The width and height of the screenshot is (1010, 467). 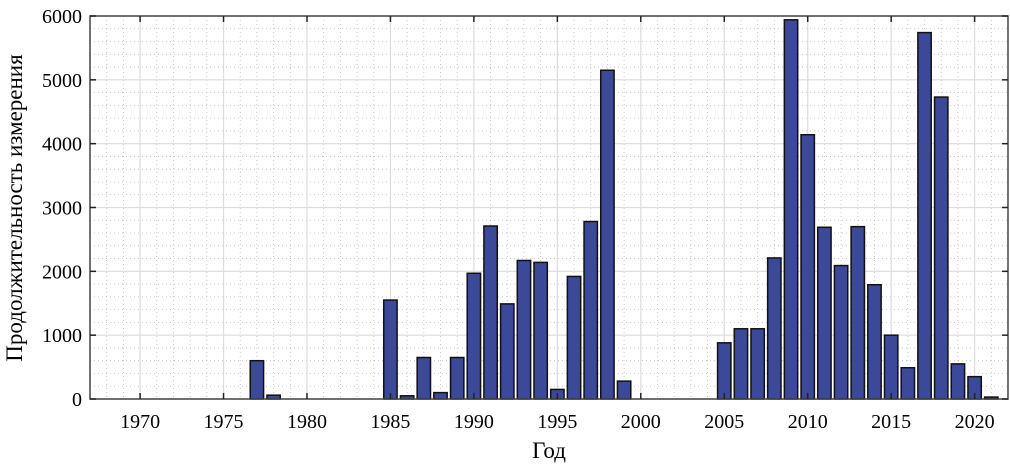 What do you see at coordinates (624, 390) in the screenshot?
I see `bar-1999` at bounding box center [624, 390].